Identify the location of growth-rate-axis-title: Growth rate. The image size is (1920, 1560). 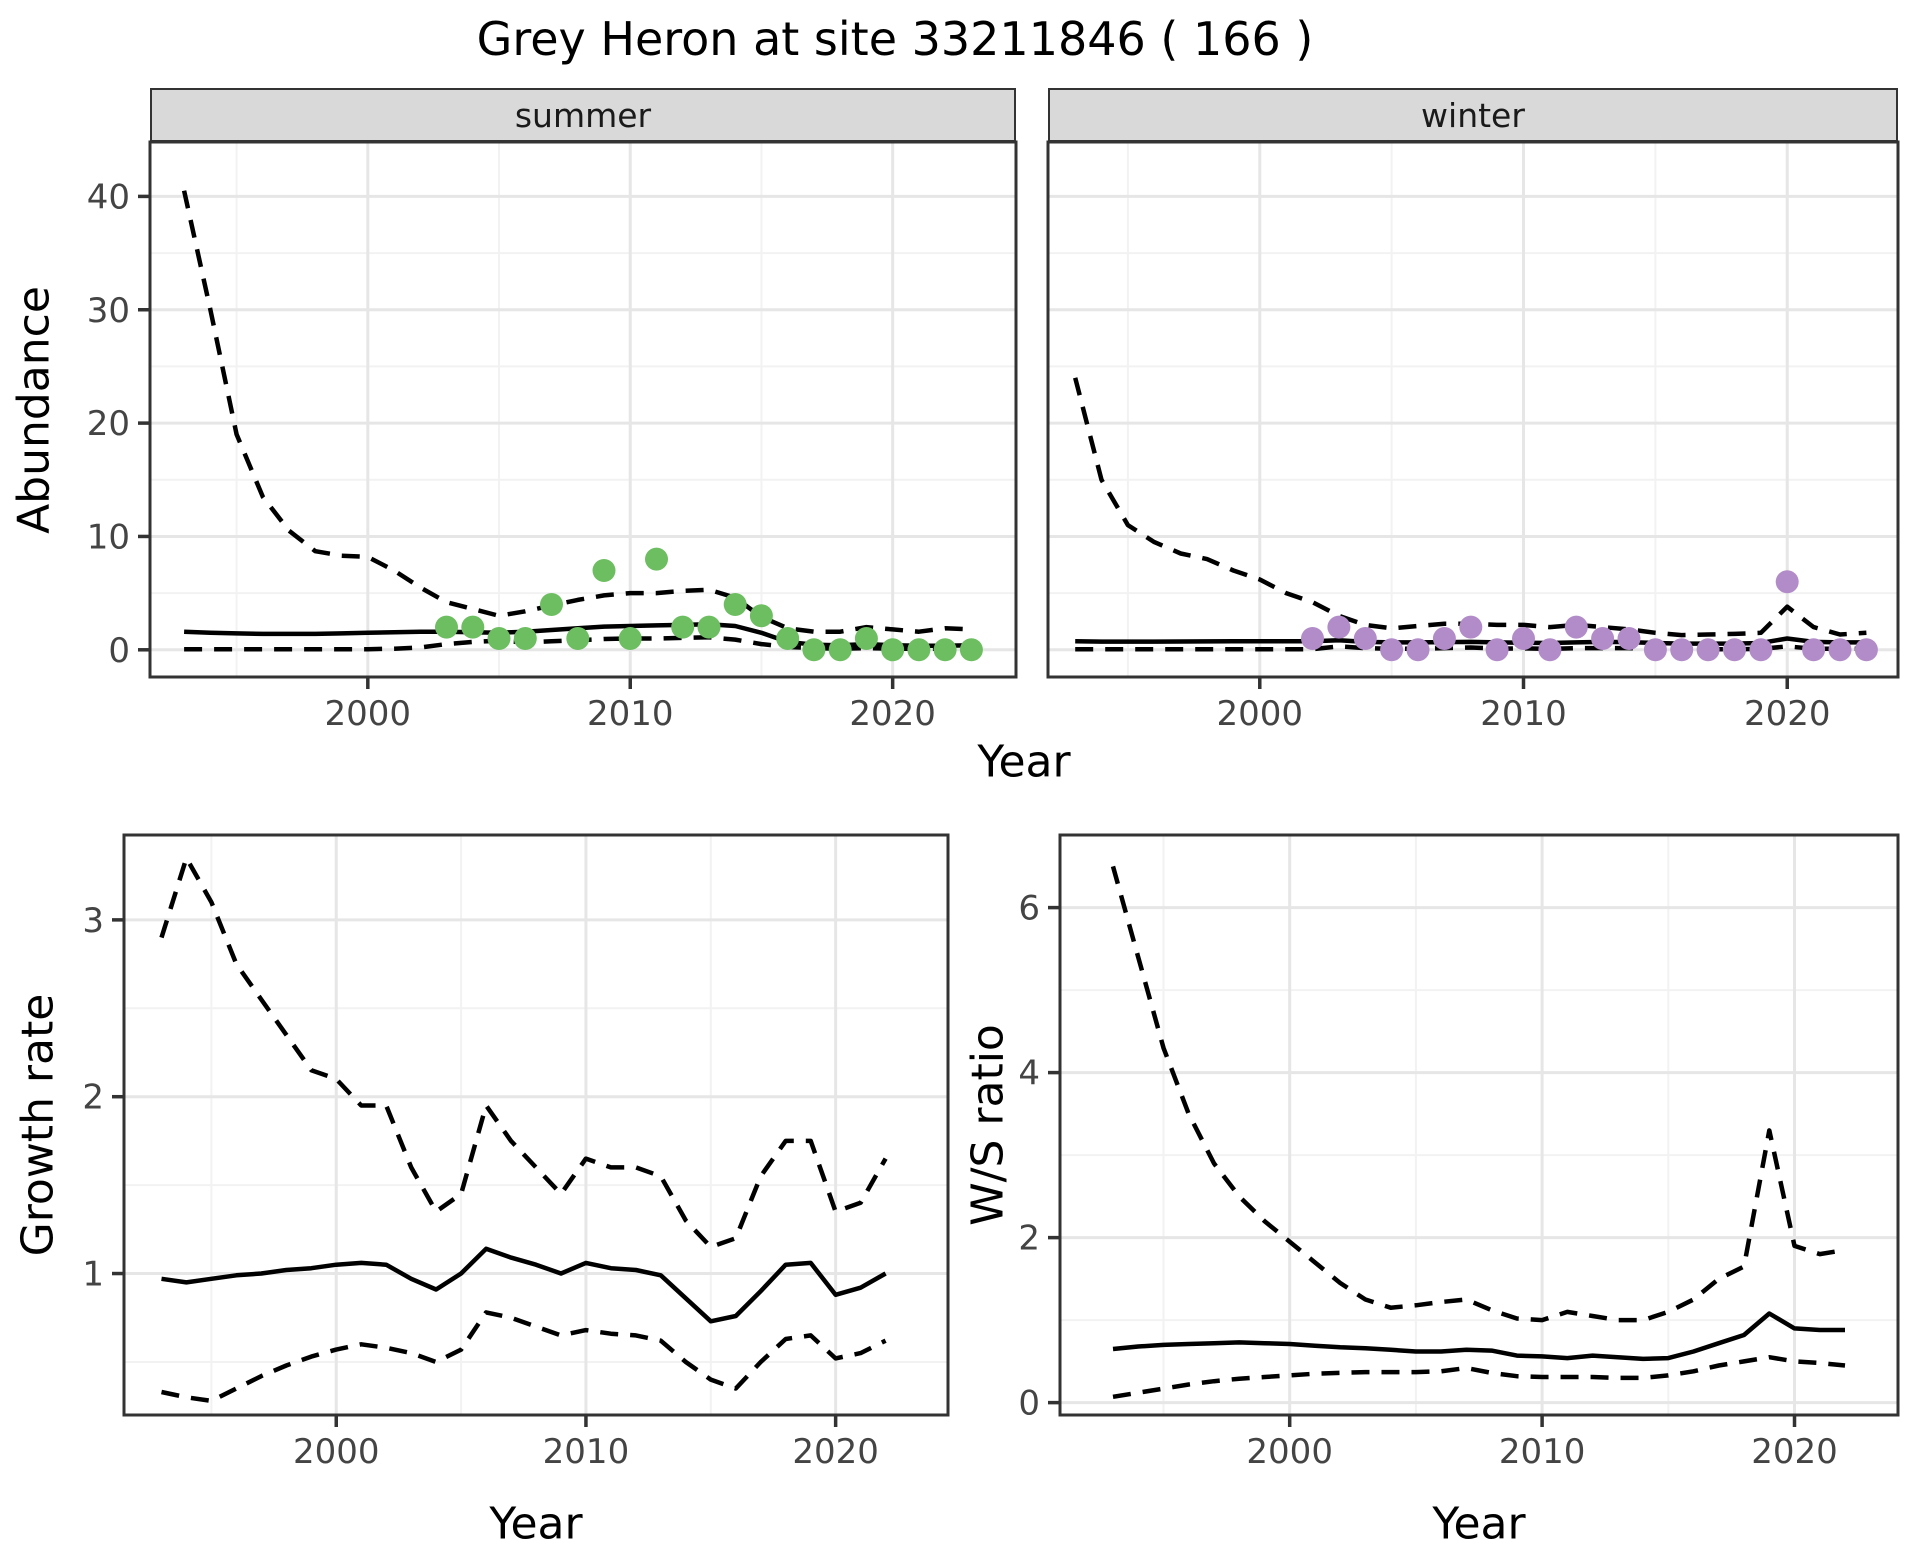
(38, 1125).